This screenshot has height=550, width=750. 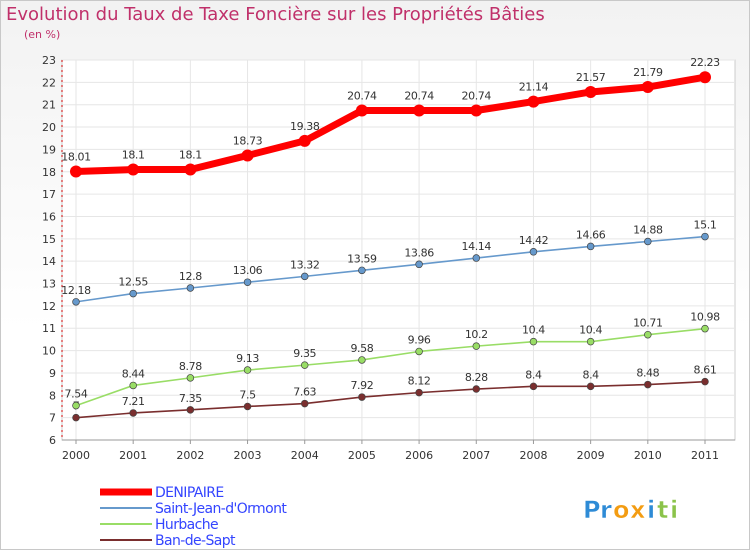 I want to click on data-label: 8.61, so click(x=705, y=370).